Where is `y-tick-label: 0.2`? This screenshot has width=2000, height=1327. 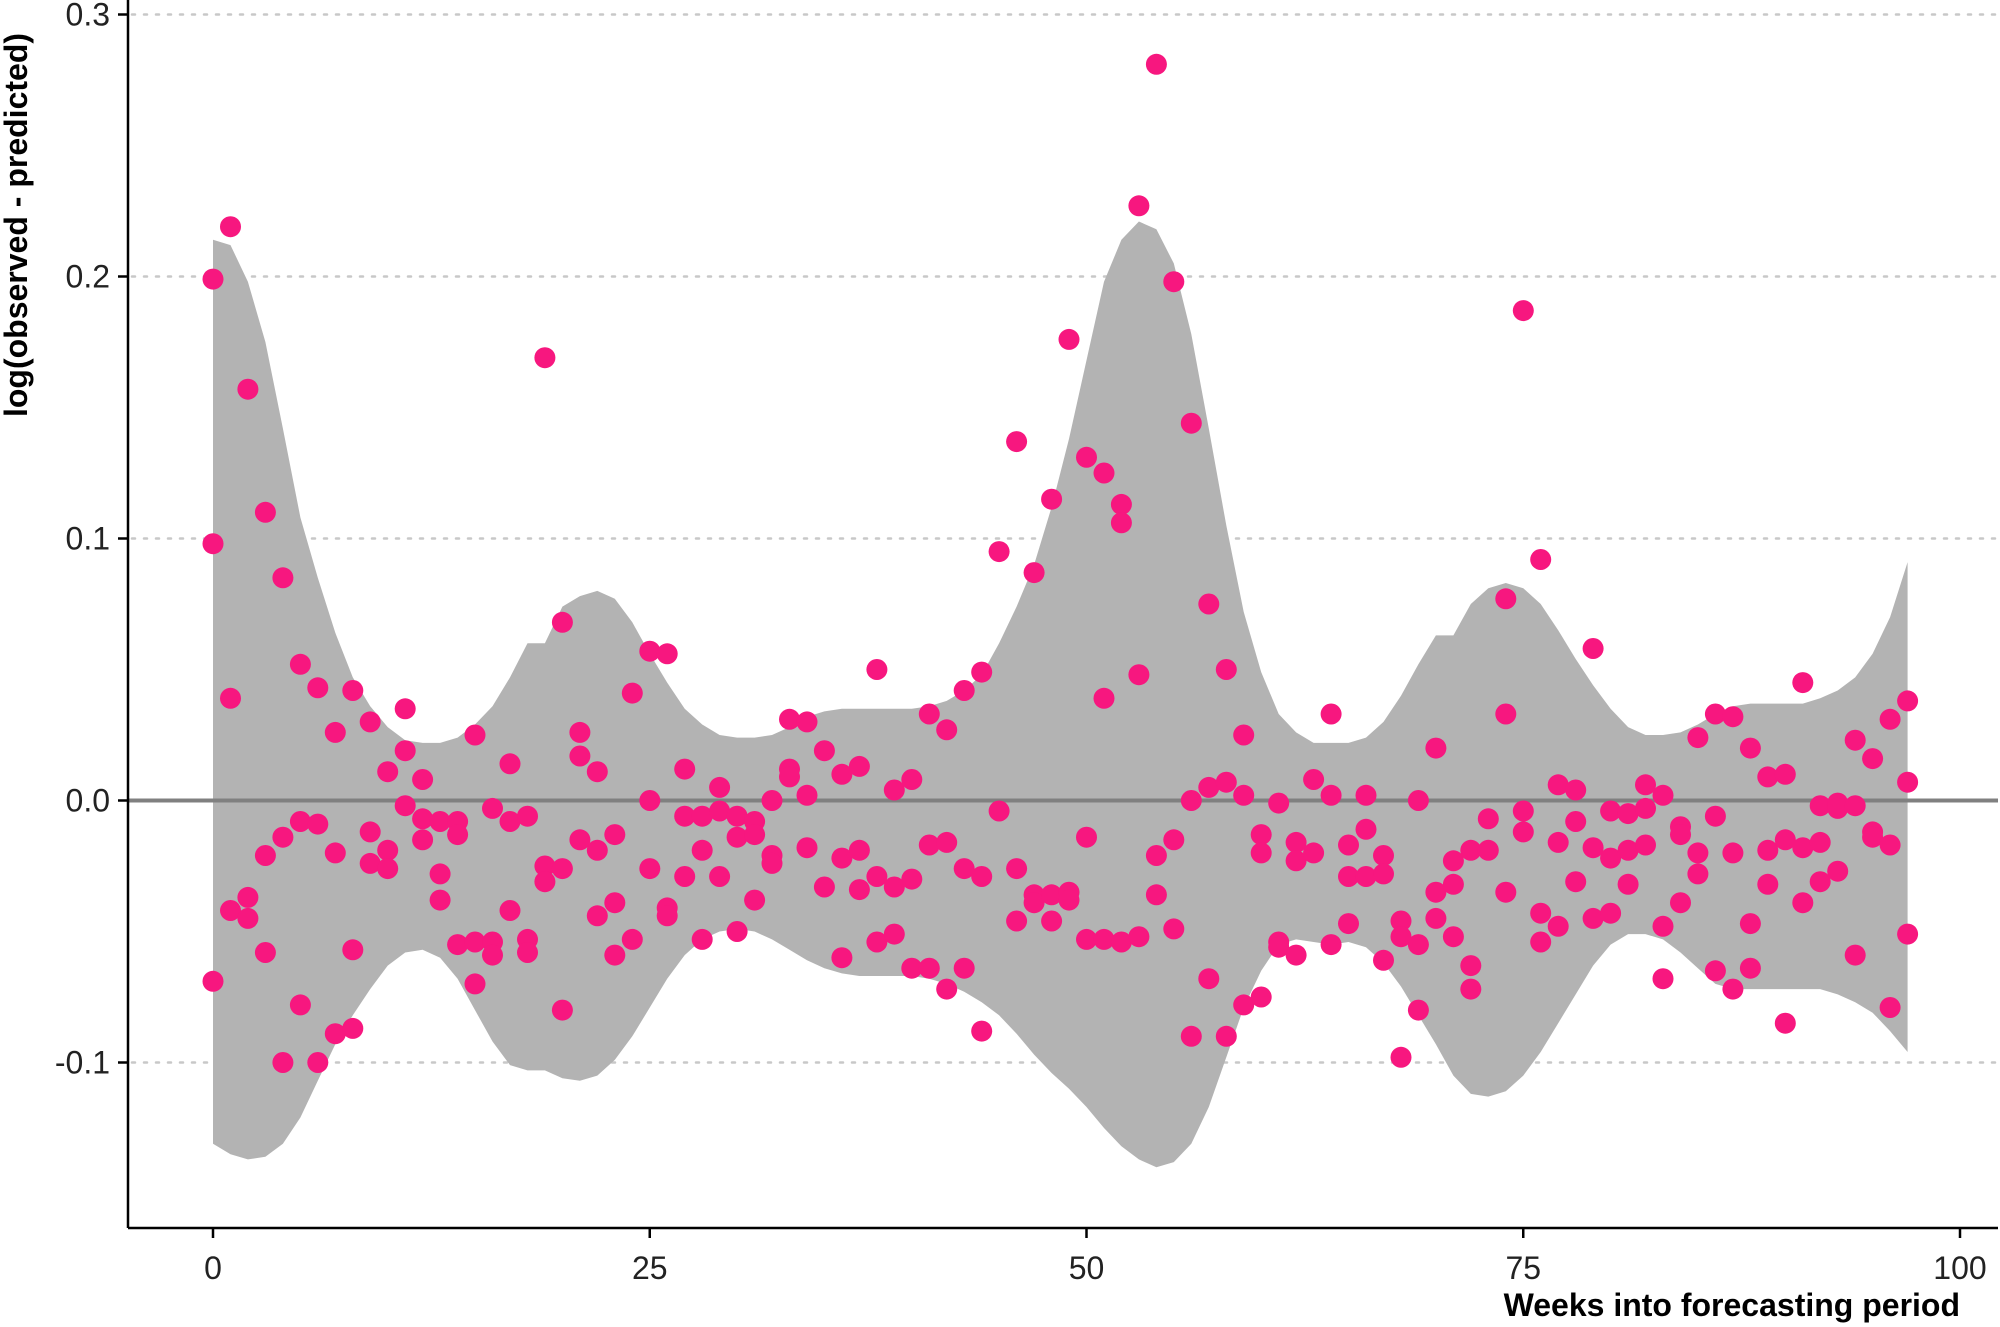 y-tick-label: 0.2 is located at coordinates (88, 277).